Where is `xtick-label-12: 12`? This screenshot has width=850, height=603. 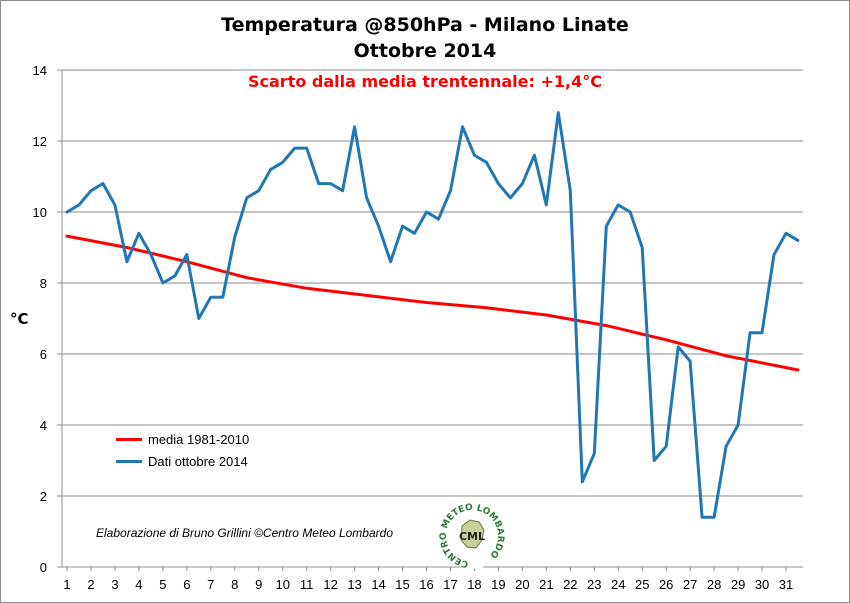
xtick-label-12: 12 is located at coordinates (330, 584).